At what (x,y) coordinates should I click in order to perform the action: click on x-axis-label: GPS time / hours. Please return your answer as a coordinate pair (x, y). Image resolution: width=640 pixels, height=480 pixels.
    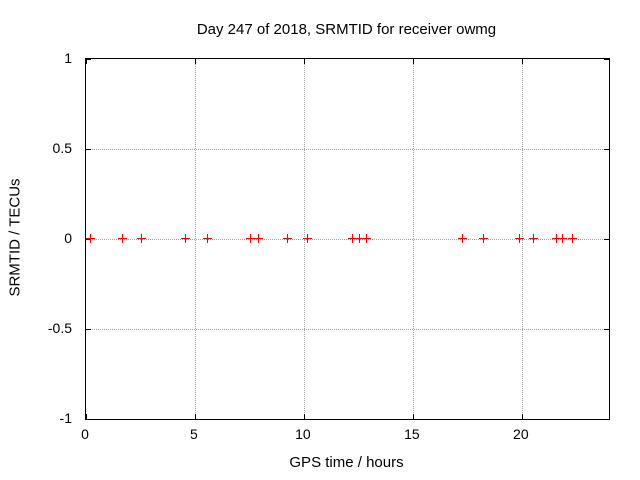
    Looking at the image, I should click on (346, 462).